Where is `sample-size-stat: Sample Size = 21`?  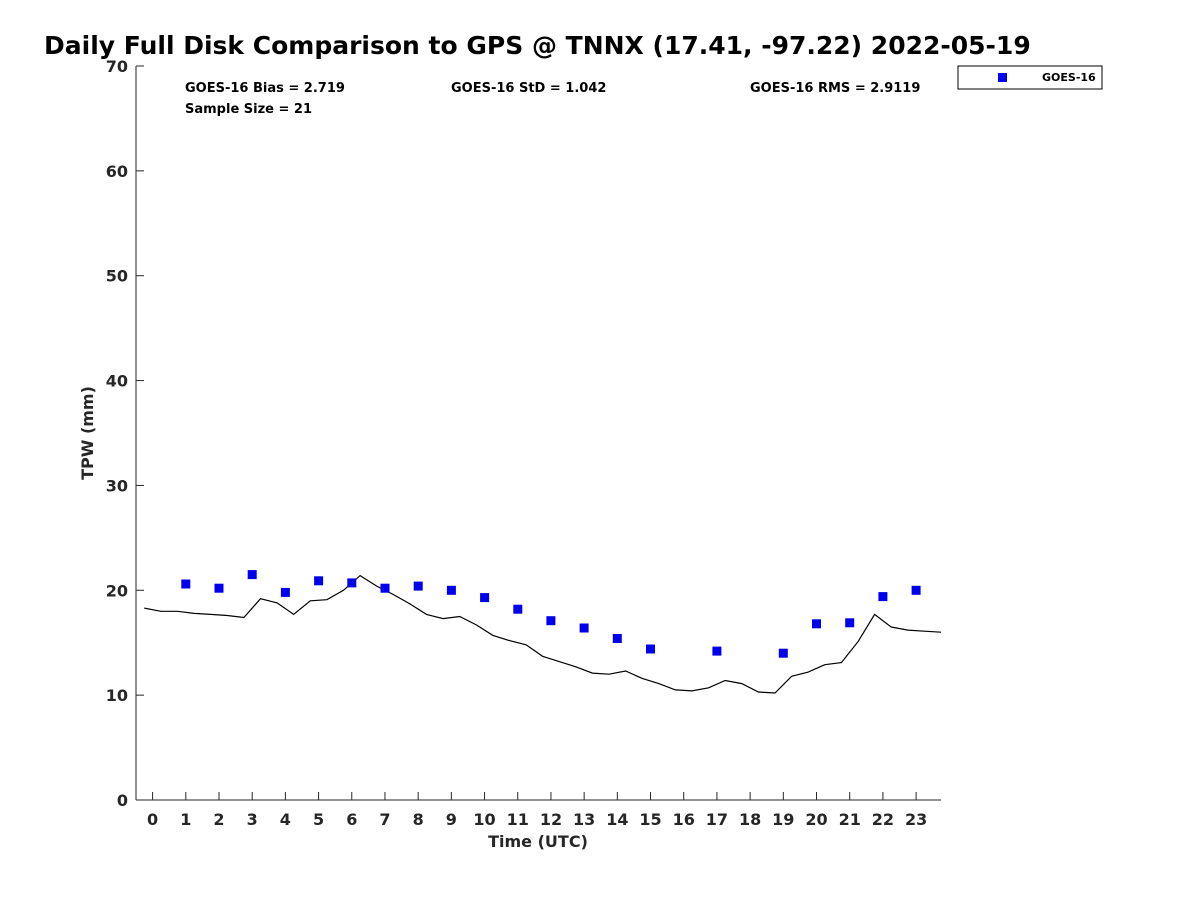 sample-size-stat: Sample Size = 21 is located at coordinates (248, 109).